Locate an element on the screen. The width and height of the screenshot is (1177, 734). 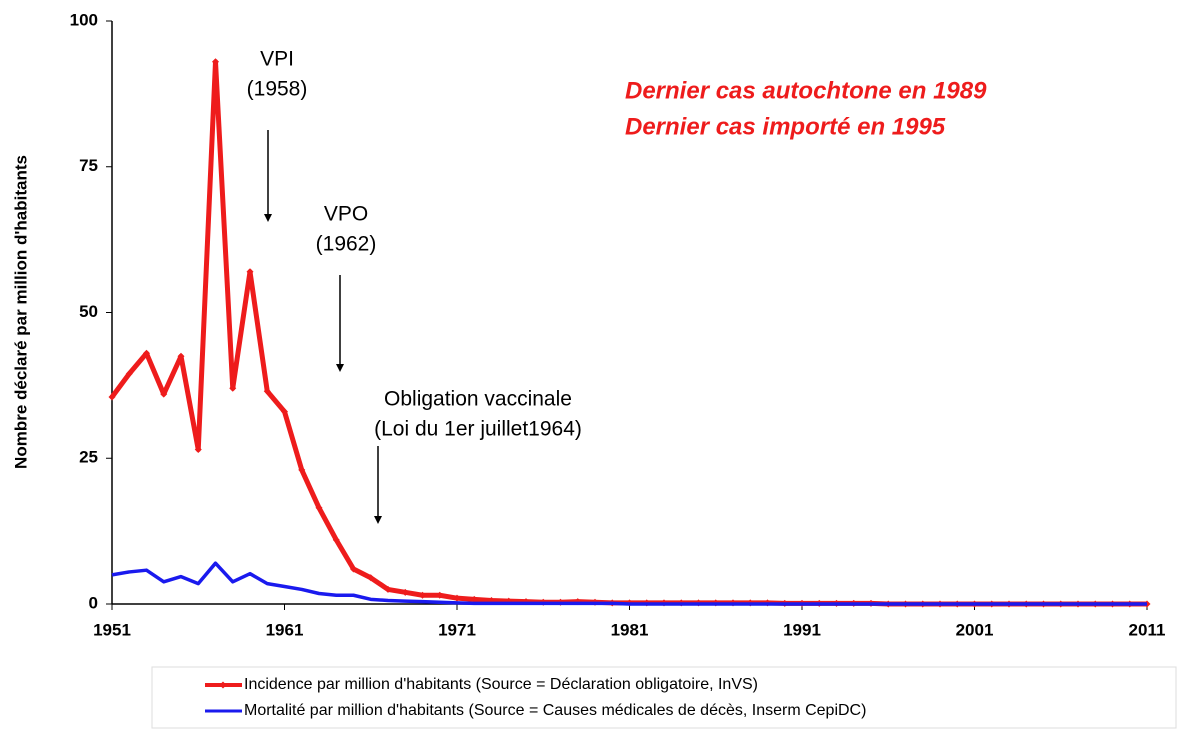
annotation: (1958) is located at coordinates (277, 89).